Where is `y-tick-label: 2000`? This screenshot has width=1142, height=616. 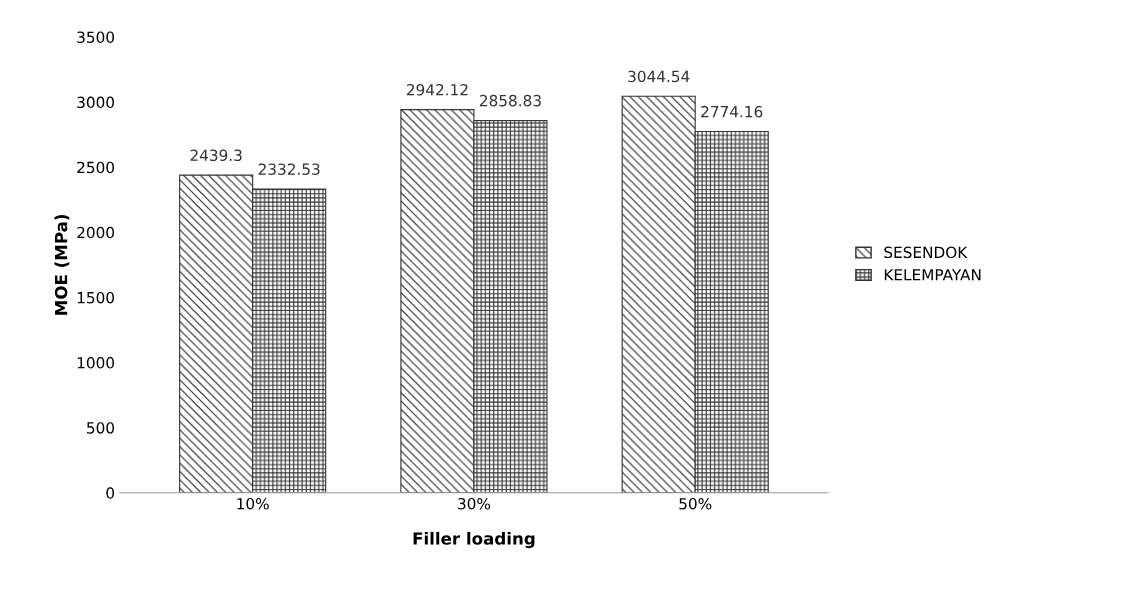 y-tick-label: 2000 is located at coordinates (96, 232).